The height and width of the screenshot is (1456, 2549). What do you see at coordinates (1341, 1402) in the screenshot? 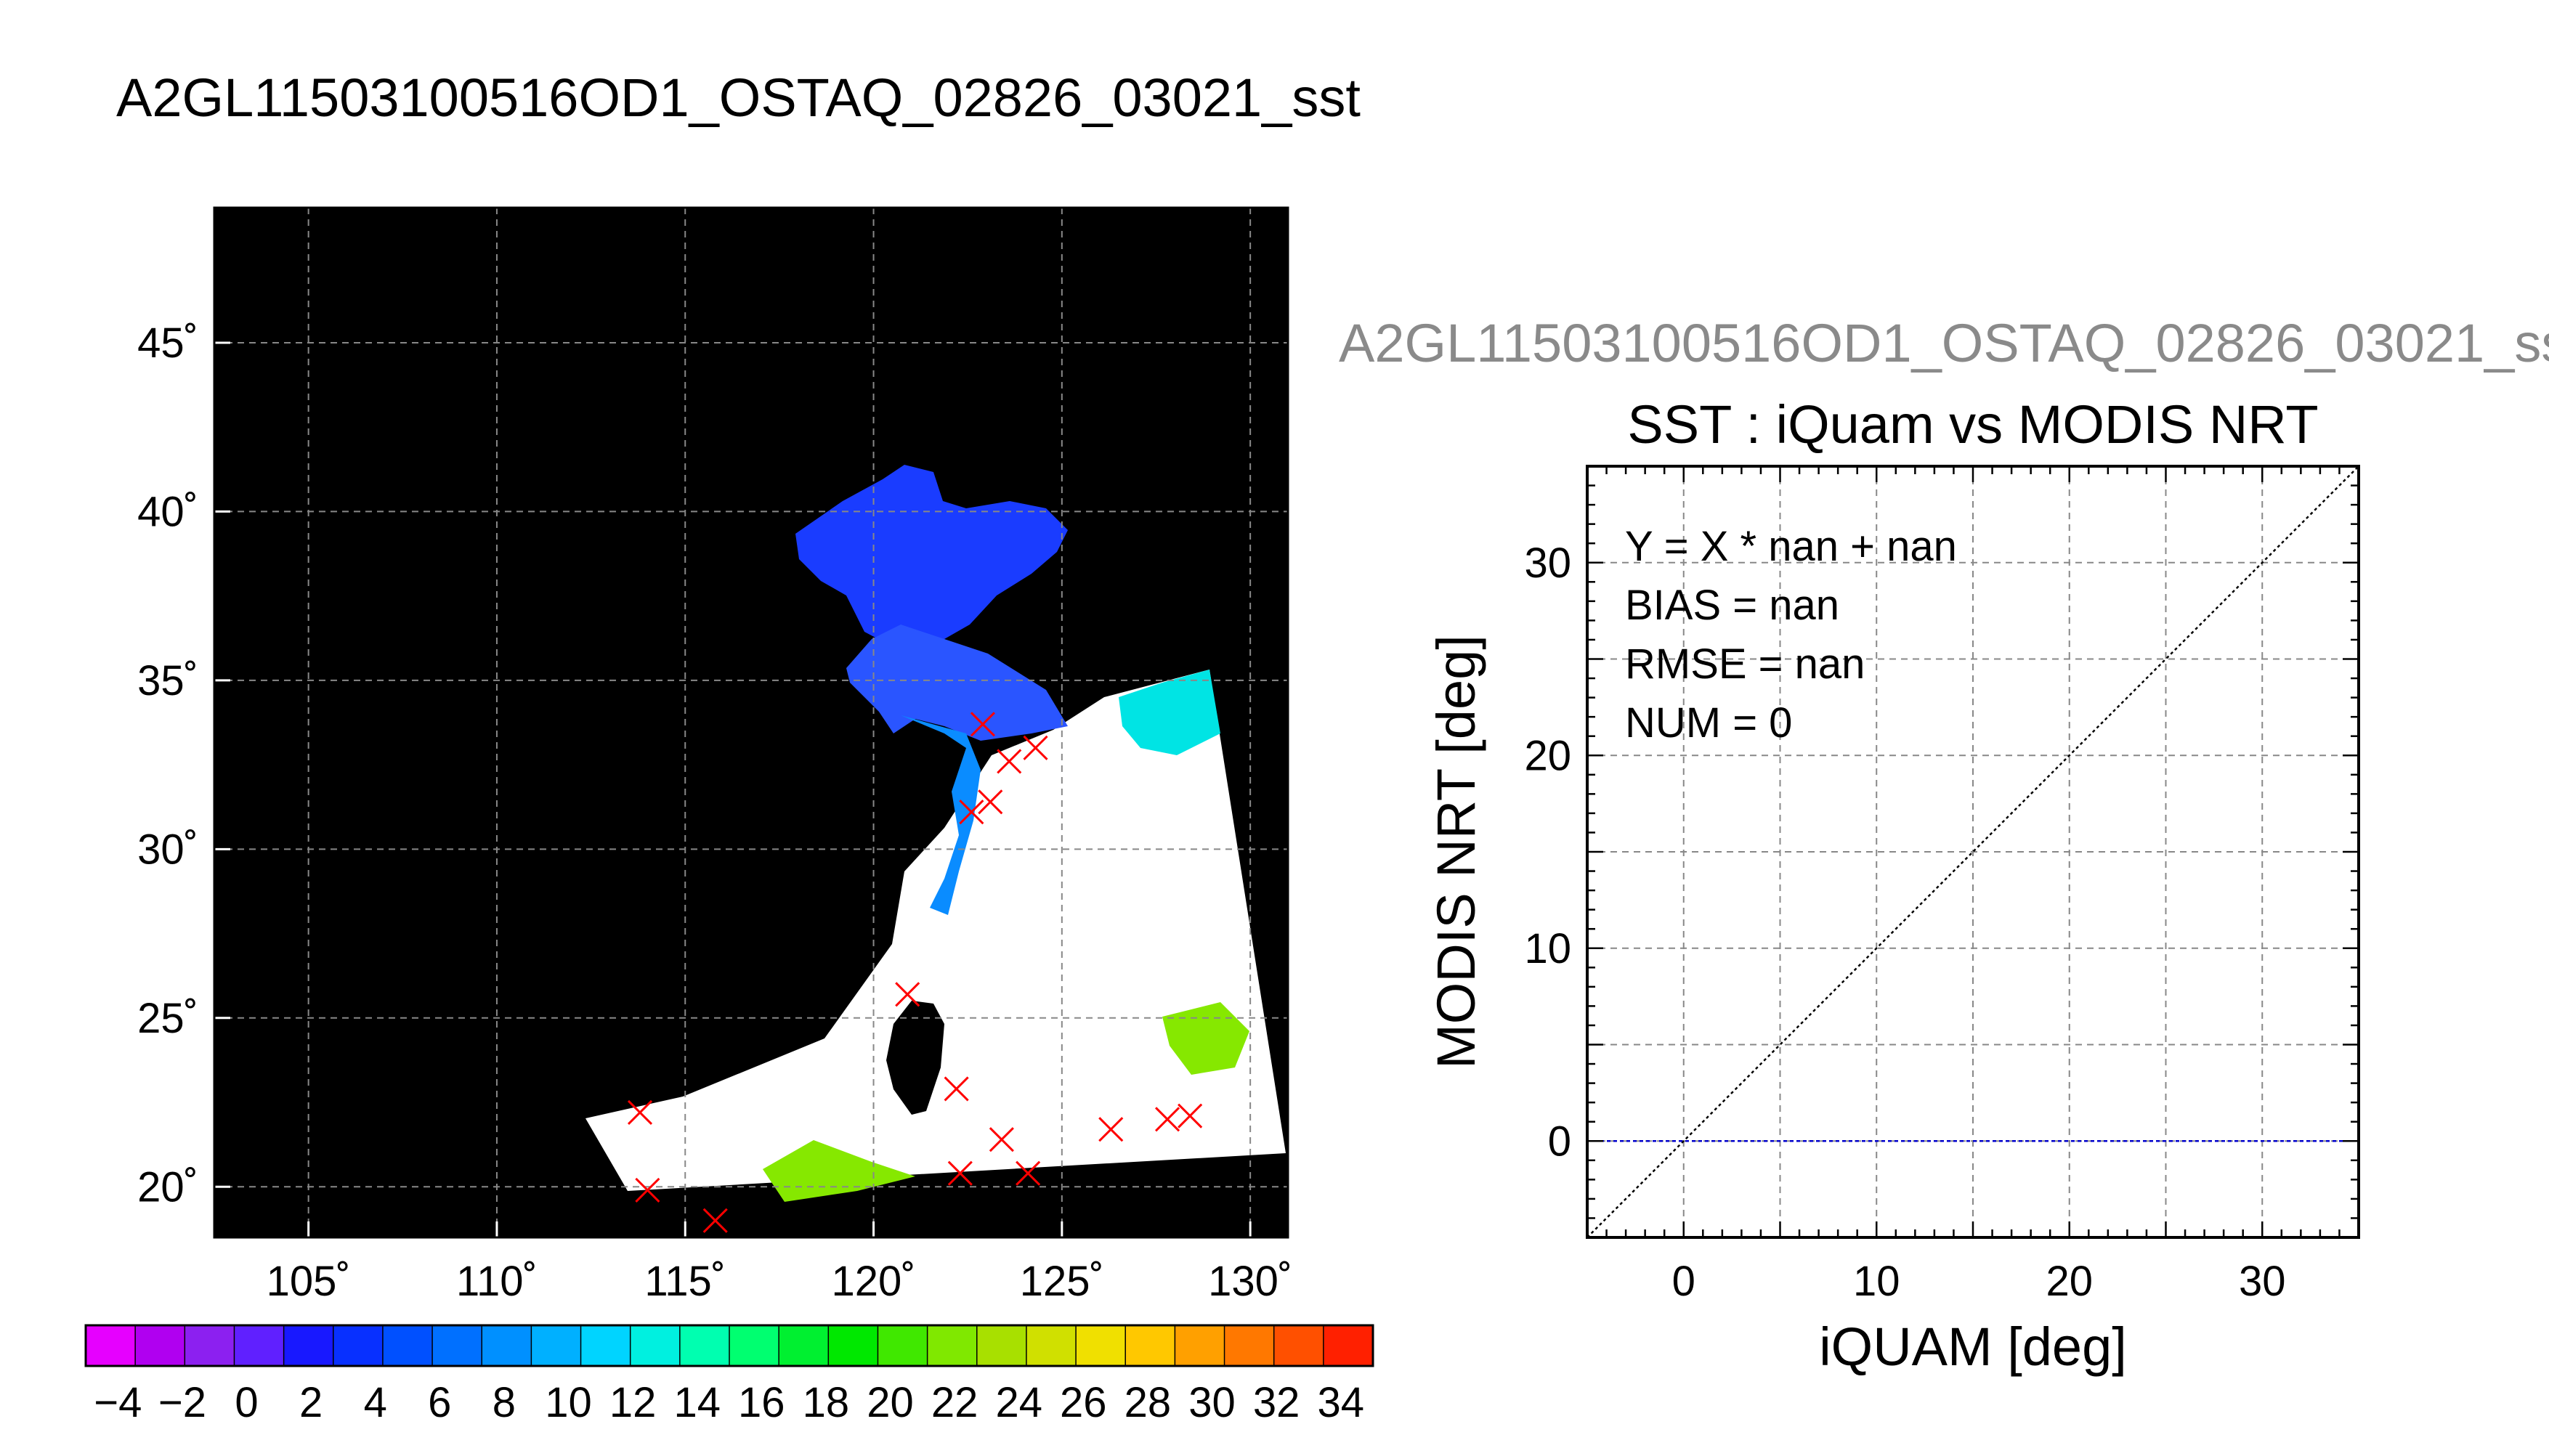
I see `colorbar-tick-label: 34` at bounding box center [1341, 1402].